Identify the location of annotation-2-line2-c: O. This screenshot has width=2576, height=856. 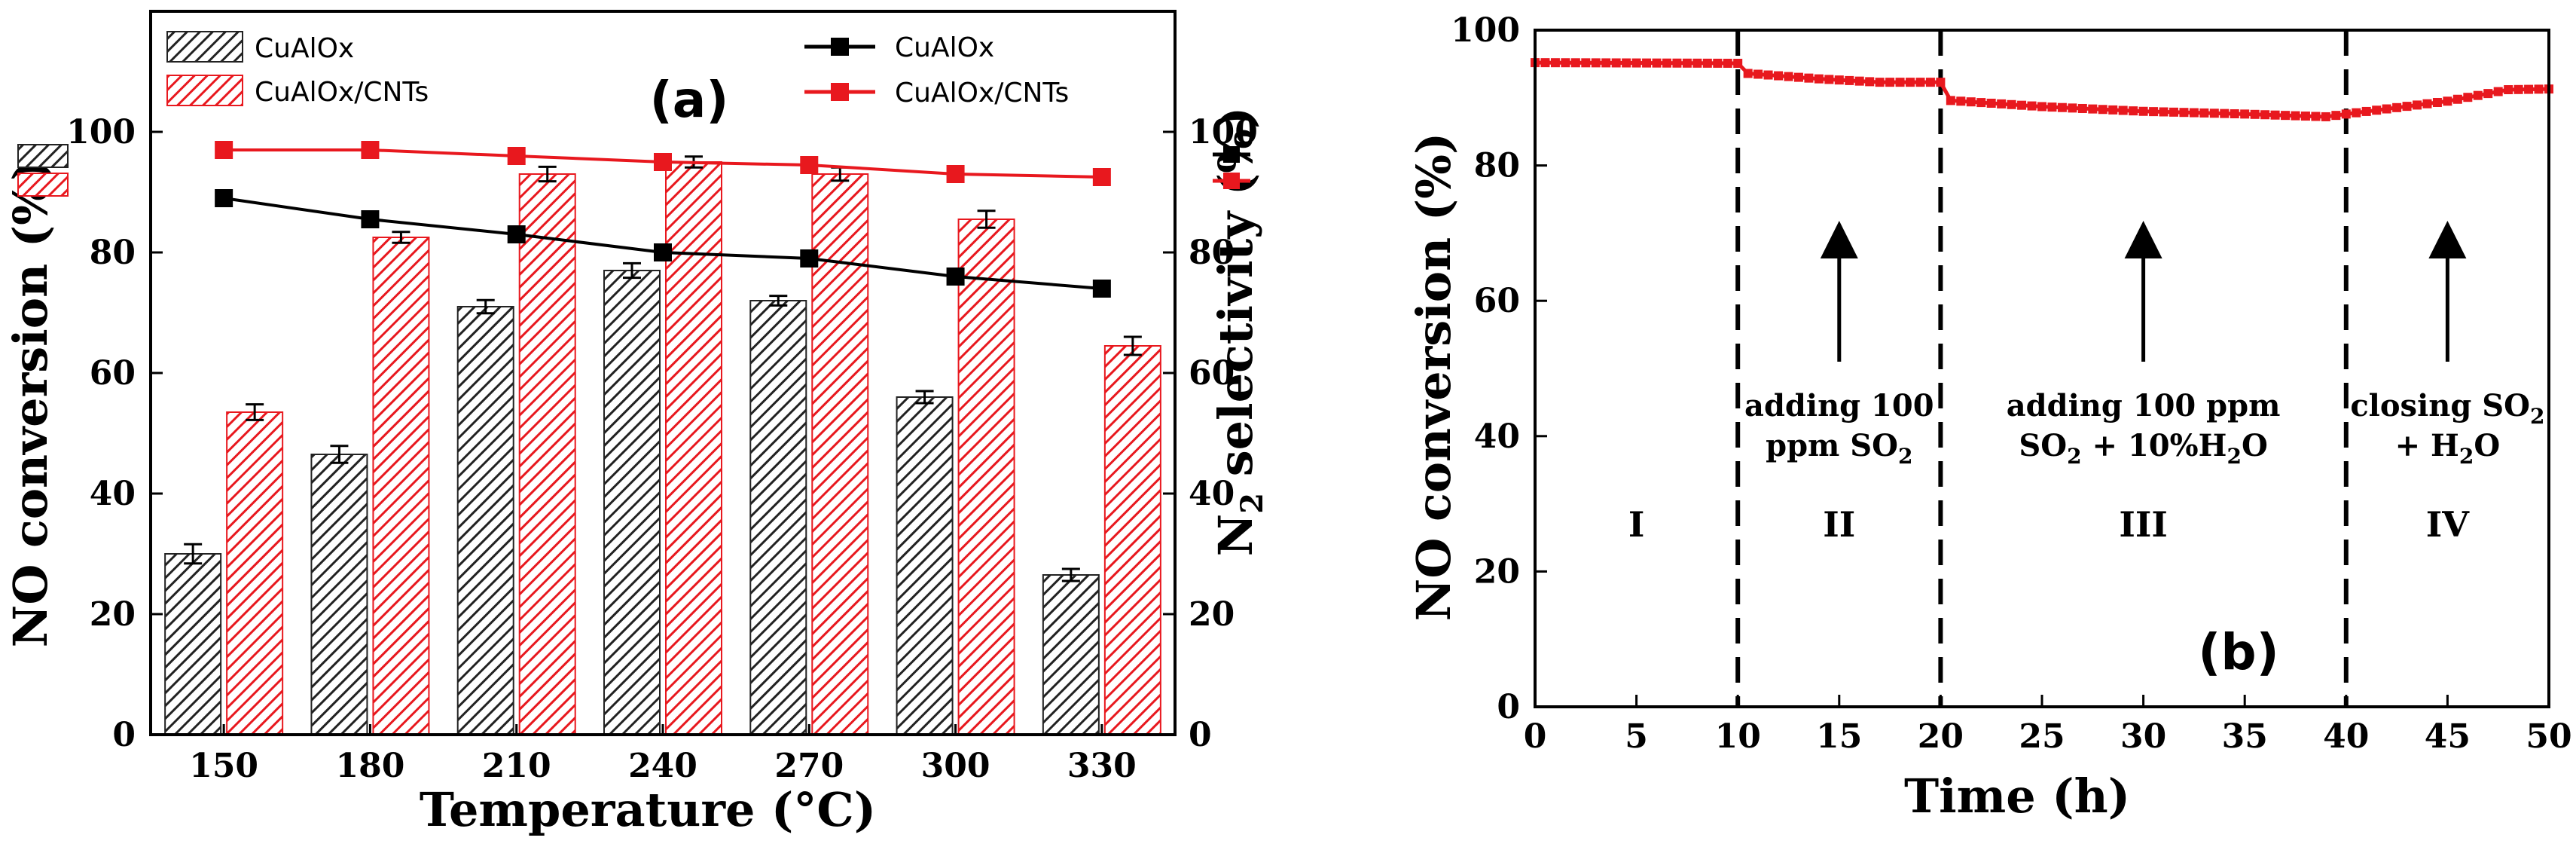
(2255, 445).